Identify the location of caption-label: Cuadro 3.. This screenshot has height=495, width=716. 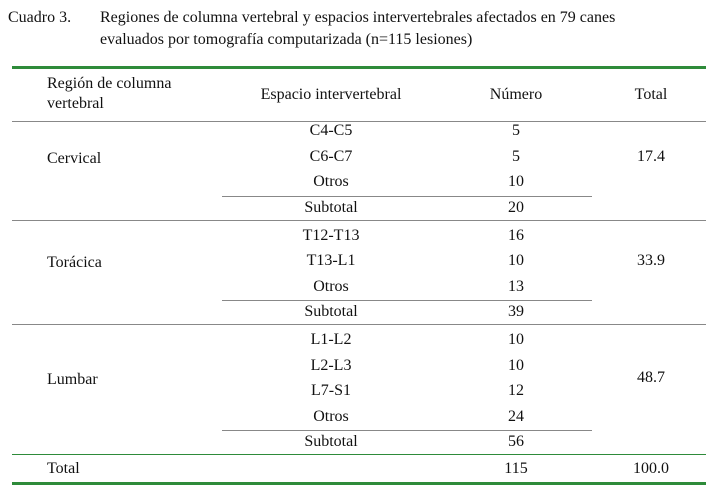
(40, 17).